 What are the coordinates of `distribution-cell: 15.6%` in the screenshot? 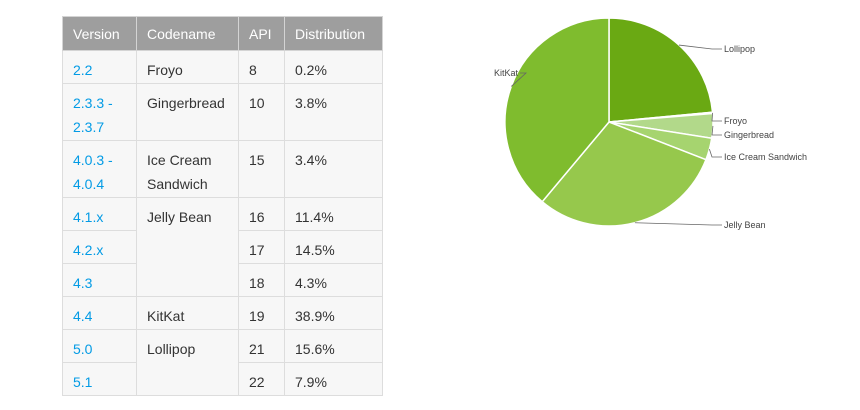 It's located at (333, 346).